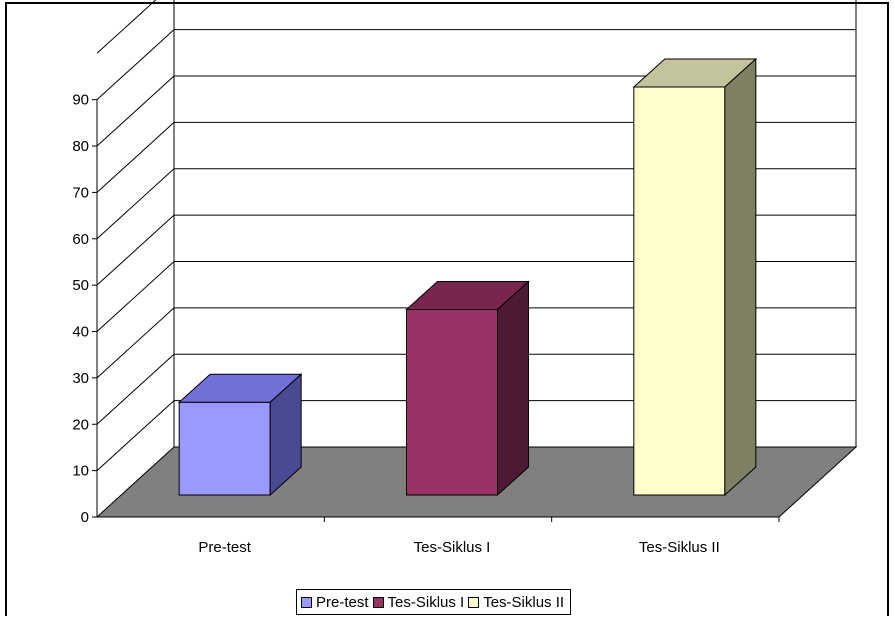 This screenshot has width=895, height=618. I want to click on category-label-tes-siklus-i: Tes-Siklus I, so click(452, 547).